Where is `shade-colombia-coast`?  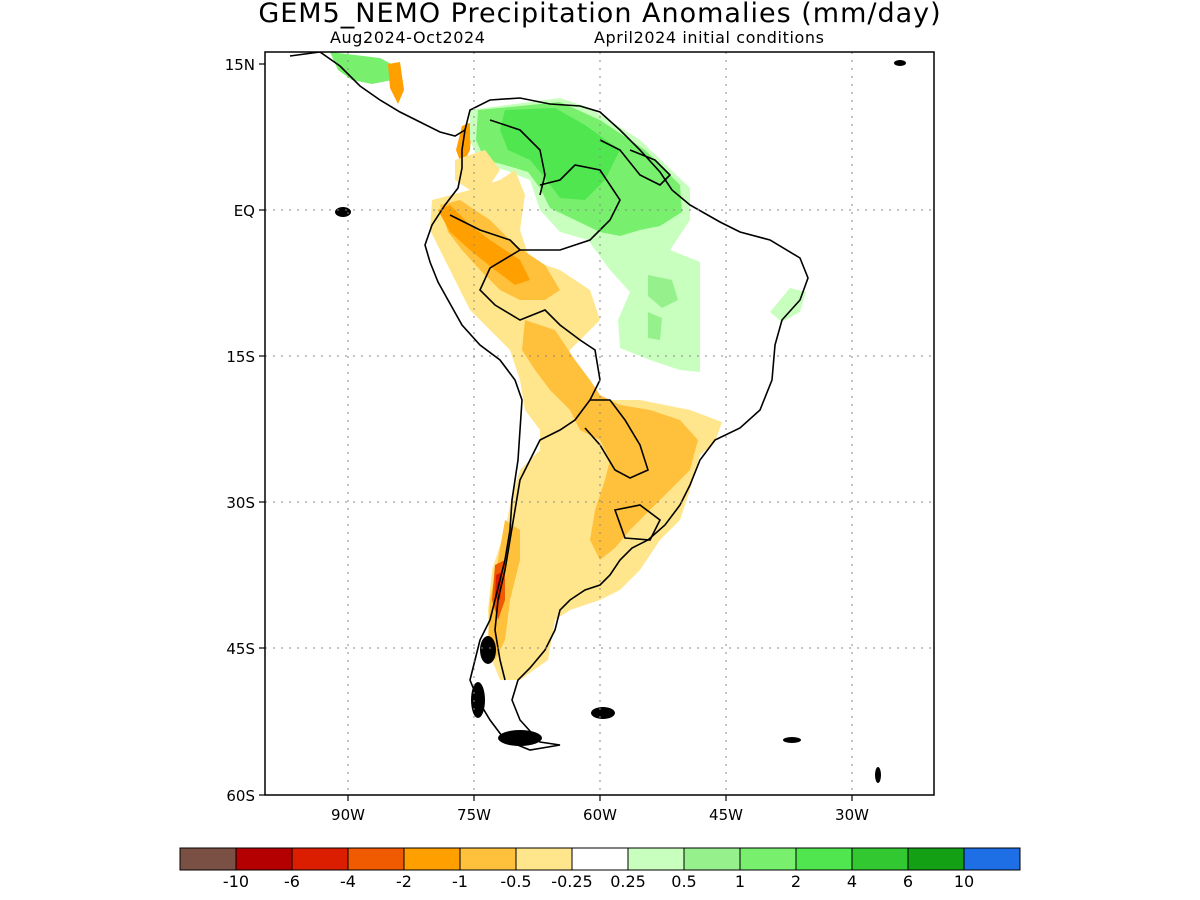
shade-colombia-coast is located at coordinates (464, 144).